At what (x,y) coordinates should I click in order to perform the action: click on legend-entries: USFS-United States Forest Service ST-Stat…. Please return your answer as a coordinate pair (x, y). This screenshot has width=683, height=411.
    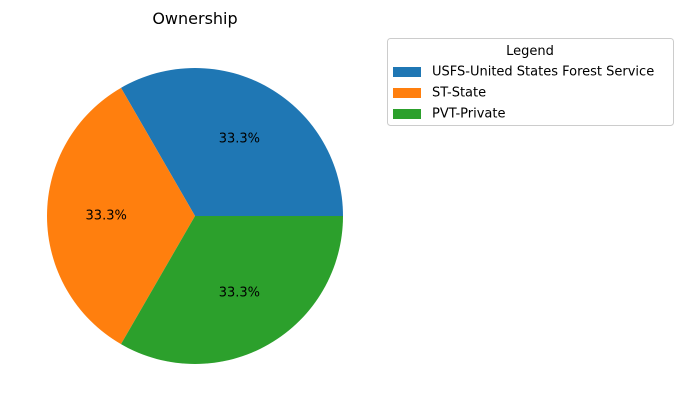
    Looking at the image, I should click on (523, 93).